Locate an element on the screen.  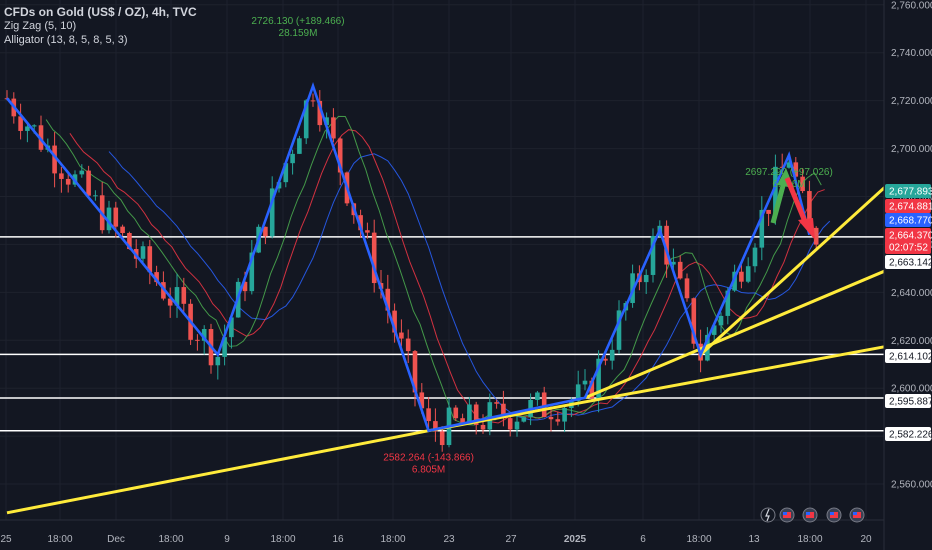
arrow-down-icon is located at coordinates (799, 208).